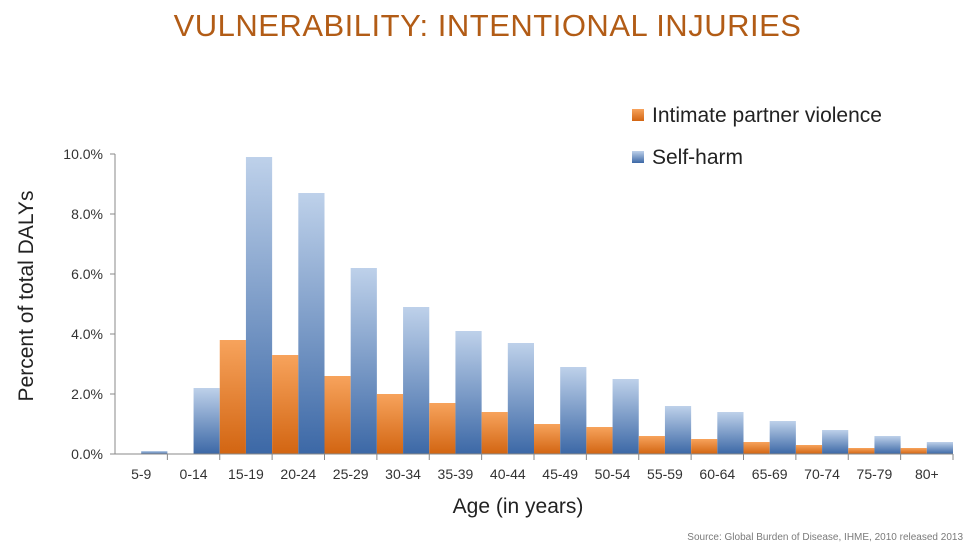  I want to click on x-tick-label: 40-44, so click(508, 474).